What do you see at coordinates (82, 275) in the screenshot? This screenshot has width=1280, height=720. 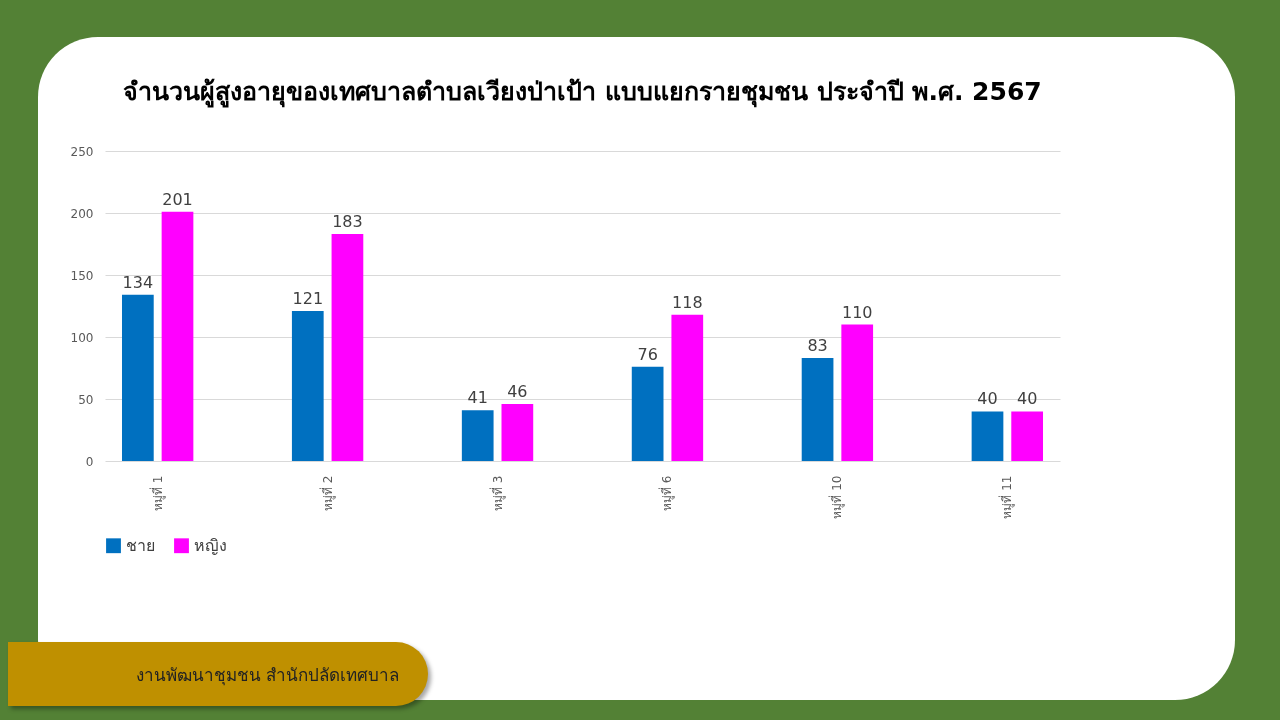 I see `y-tick-label: 150` at bounding box center [82, 275].